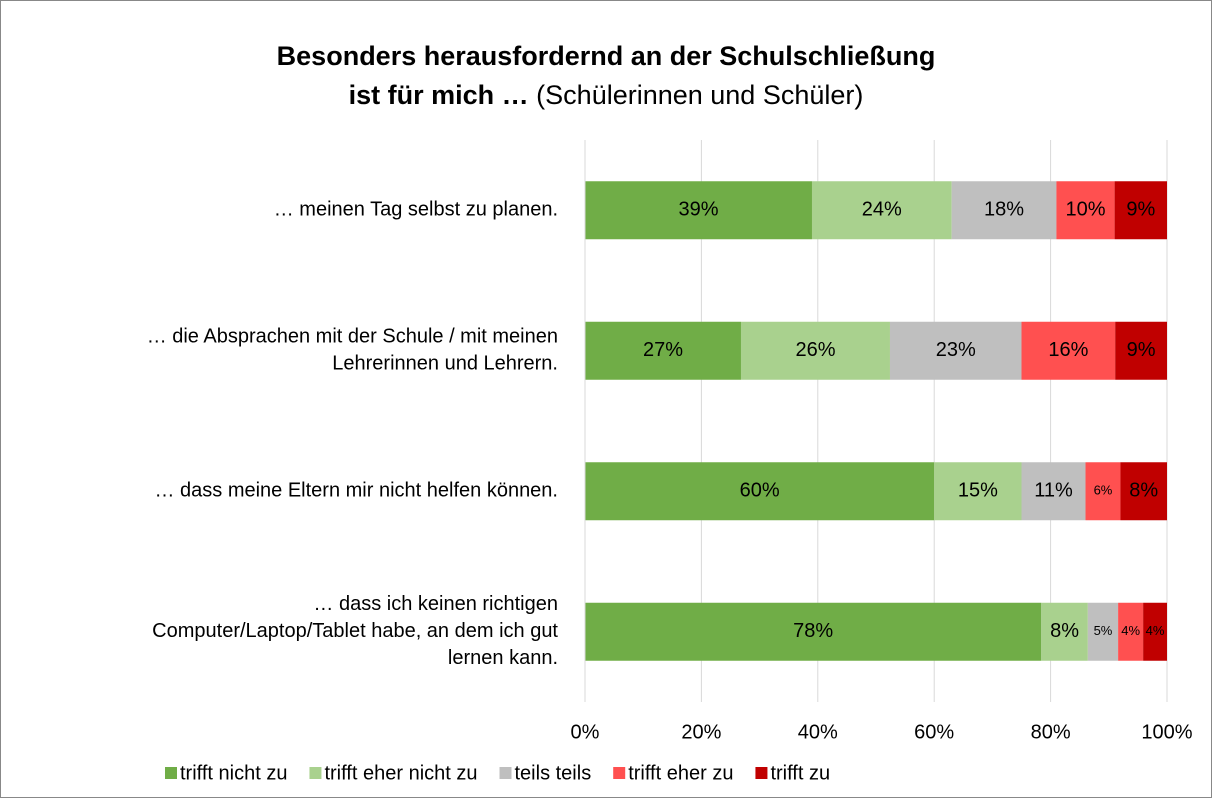 The image size is (1212, 798). I want to click on y-tick-label: Lehrerinnen und Lehrern., so click(445, 364).